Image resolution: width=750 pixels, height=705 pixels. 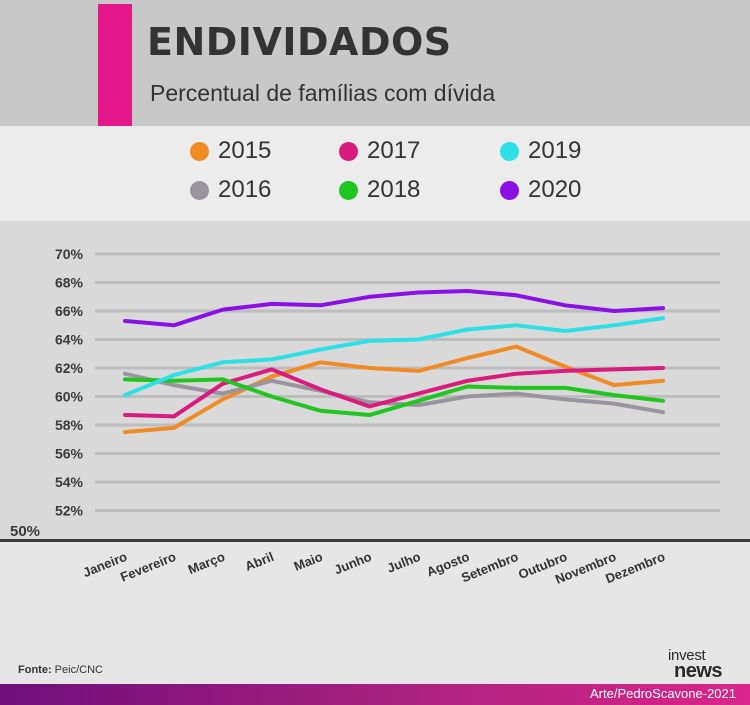 What do you see at coordinates (78, 670) in the screenshot?
I see `source-value: Peic/CNC` at bounding box center [78, 670].